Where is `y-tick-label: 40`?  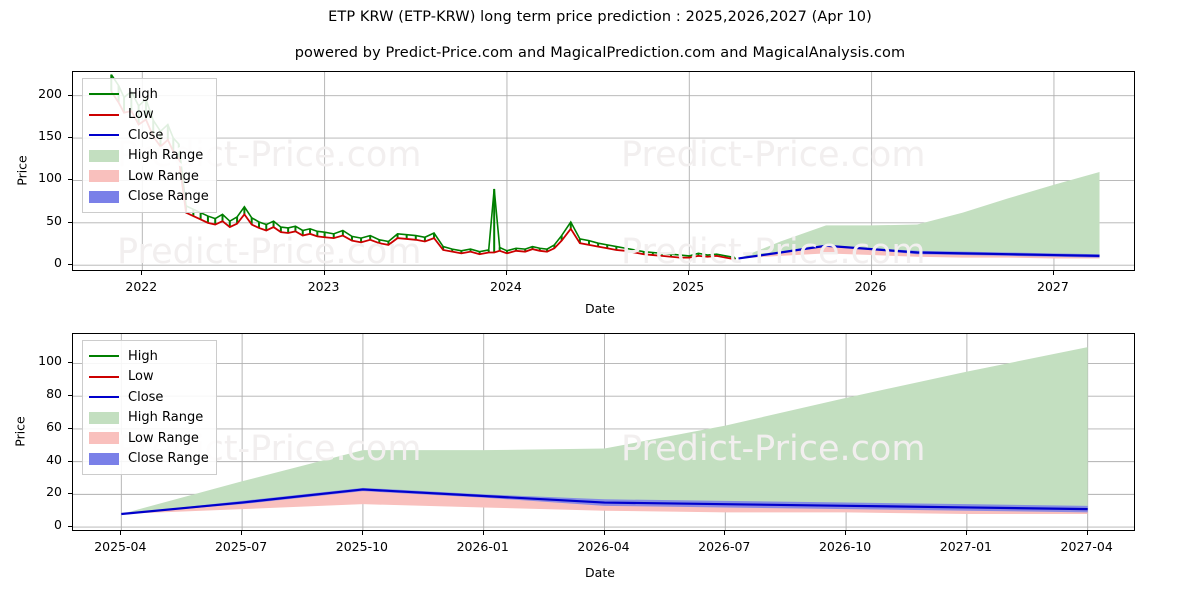
y-tick-label: 40 is located at coordinates (54, 459).